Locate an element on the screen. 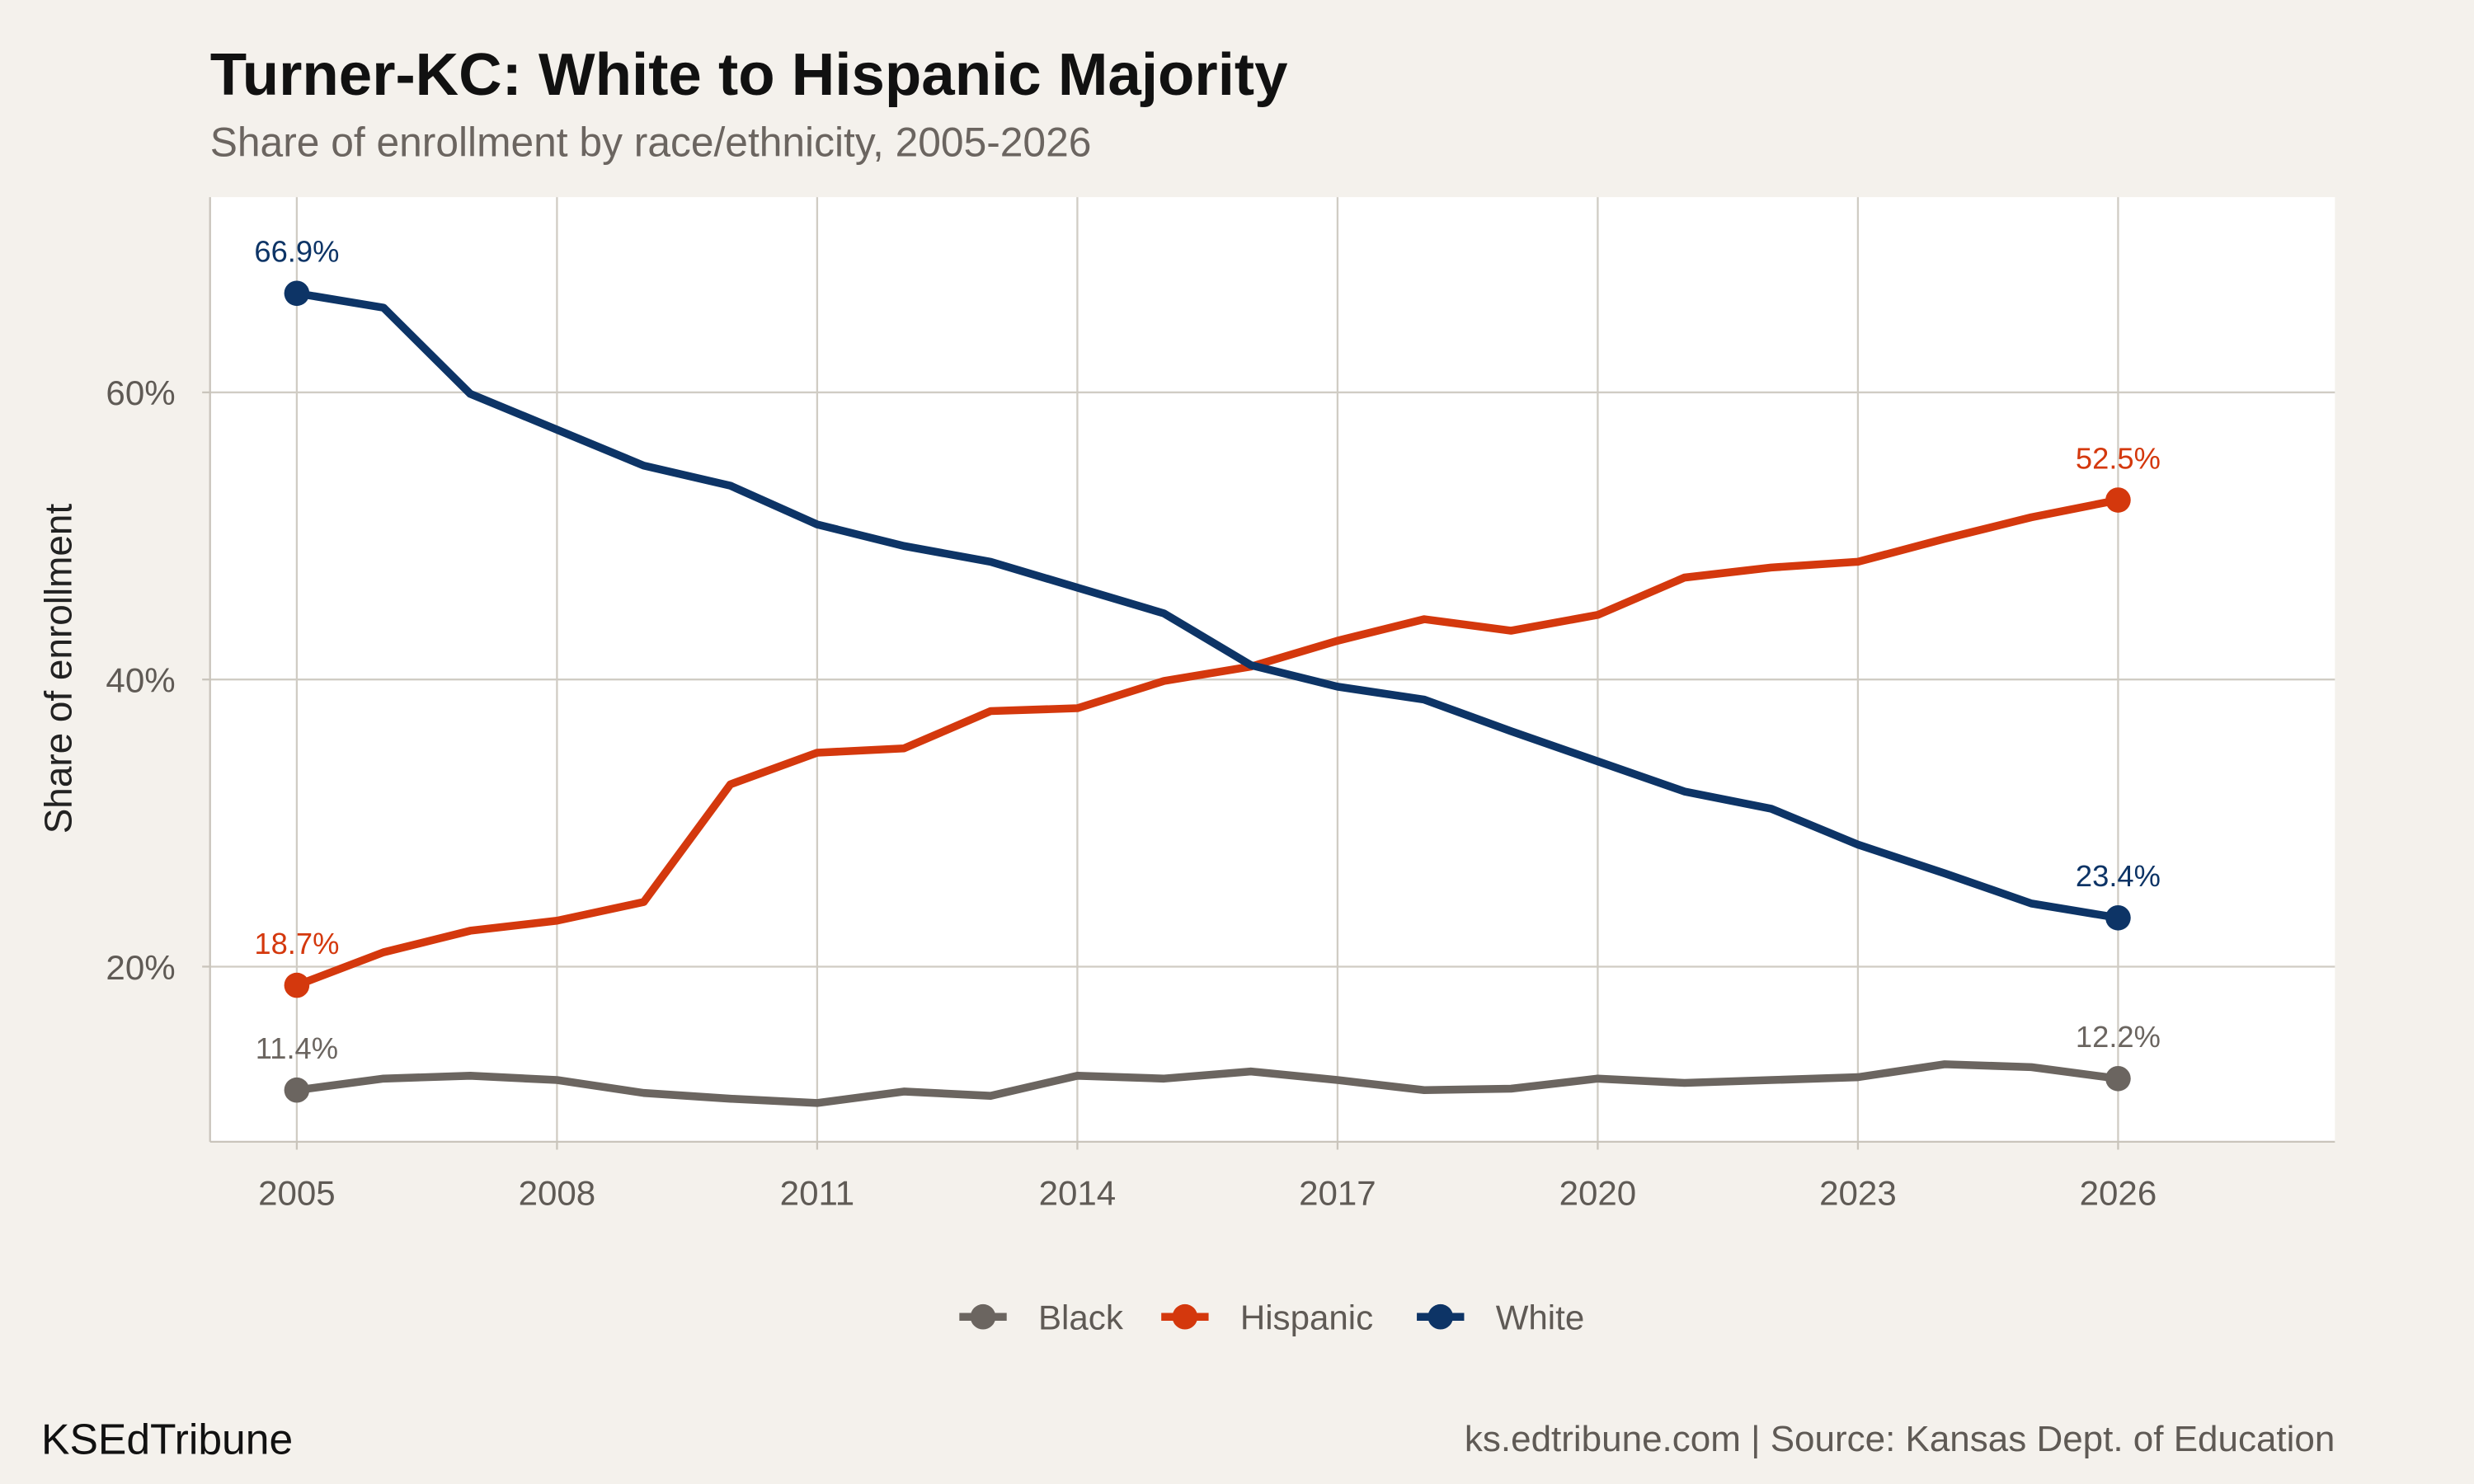  legend-label-hispanic: Hispanic is located at coordinates (1306, 1317).